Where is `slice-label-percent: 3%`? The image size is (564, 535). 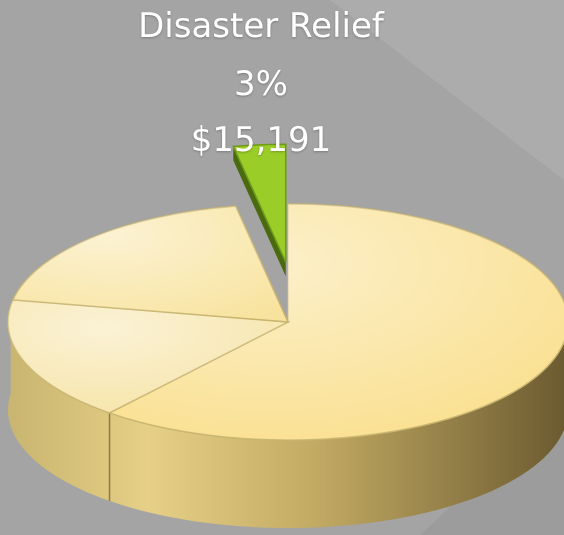 slice-label-percent: 3% is located at coordinates (261, 84).